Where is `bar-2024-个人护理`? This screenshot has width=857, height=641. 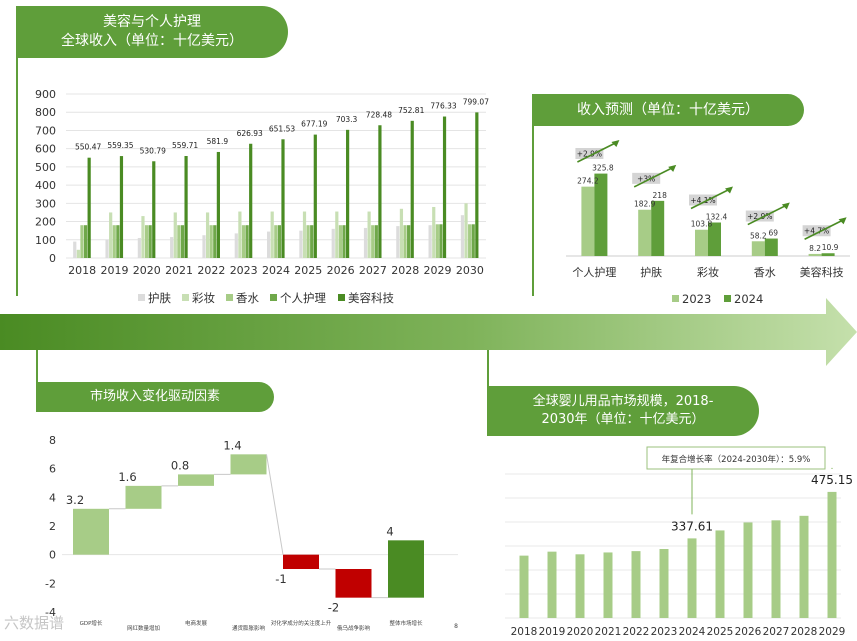 bar-2024-个人护理 is located at coordinates (601, 214).